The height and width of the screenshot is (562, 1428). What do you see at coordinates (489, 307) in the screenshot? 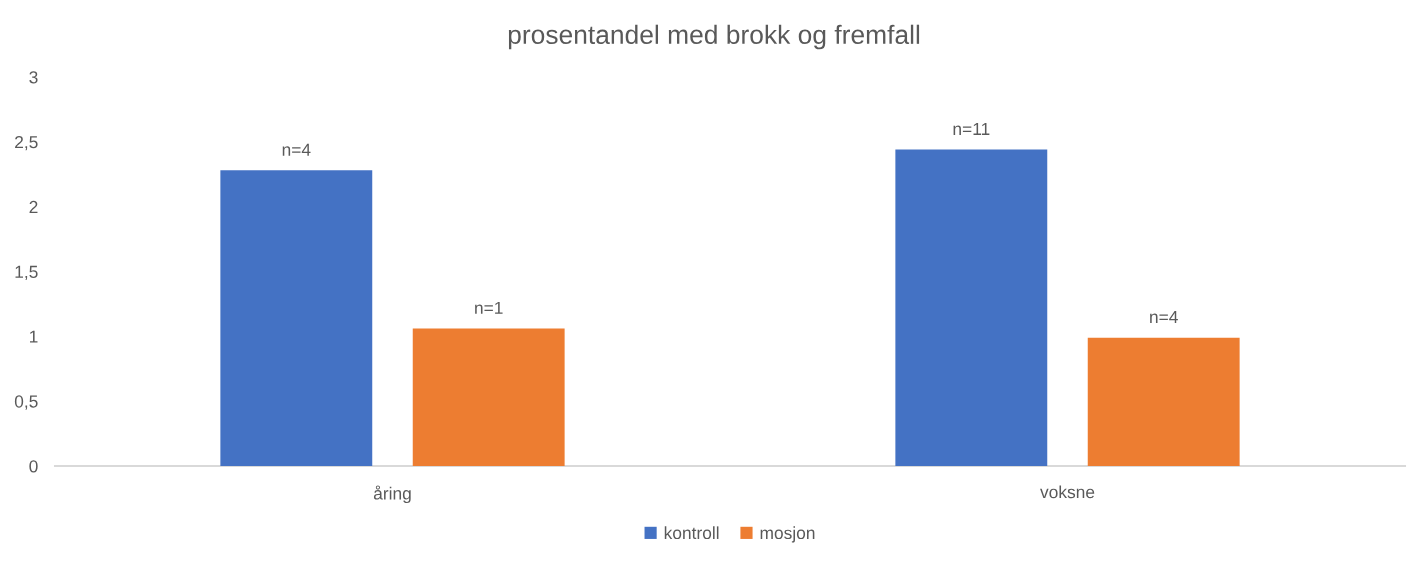
I see `annotation: n=1` at bounding box center [489, 307].